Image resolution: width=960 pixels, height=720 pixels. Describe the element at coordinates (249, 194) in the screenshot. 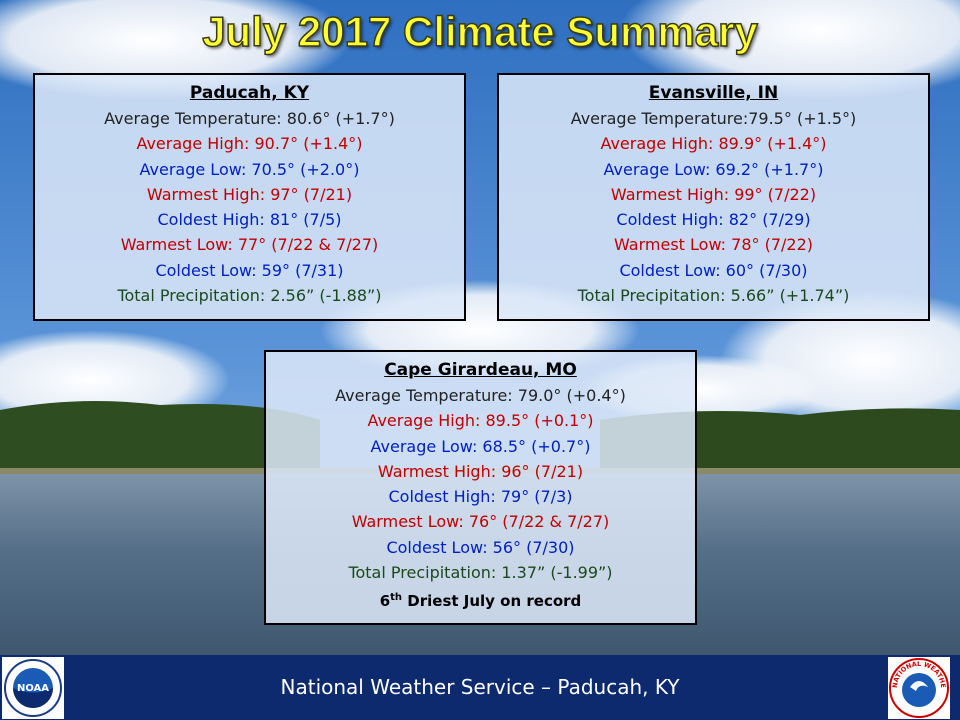

I see `climate-stat: Warmest High: 97° (7/21)` at that location.